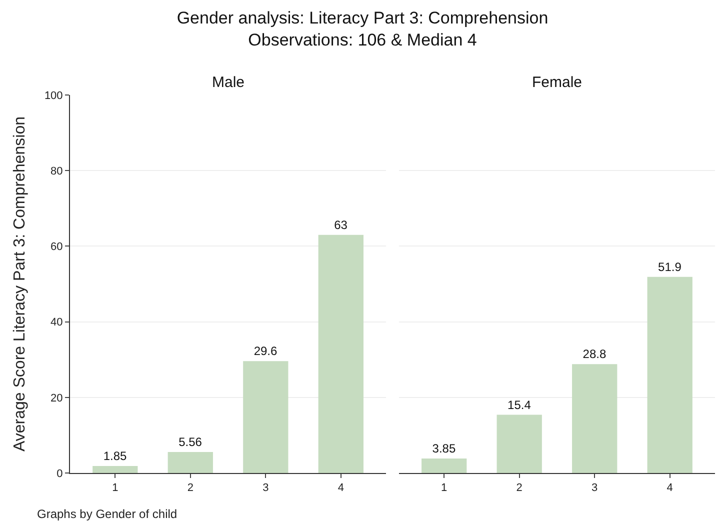  Describe the element at coordinates (228, 82) in the screenshot. I see `chart-title: Male` at that location.